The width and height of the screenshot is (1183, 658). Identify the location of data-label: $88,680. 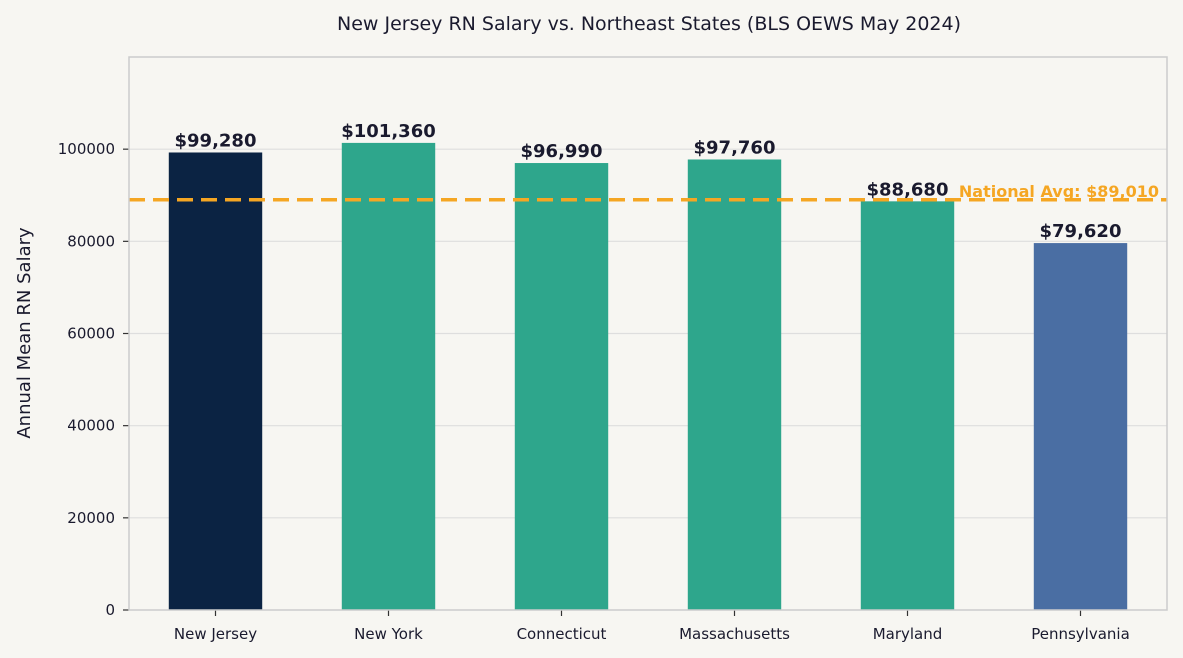
(908, 189).